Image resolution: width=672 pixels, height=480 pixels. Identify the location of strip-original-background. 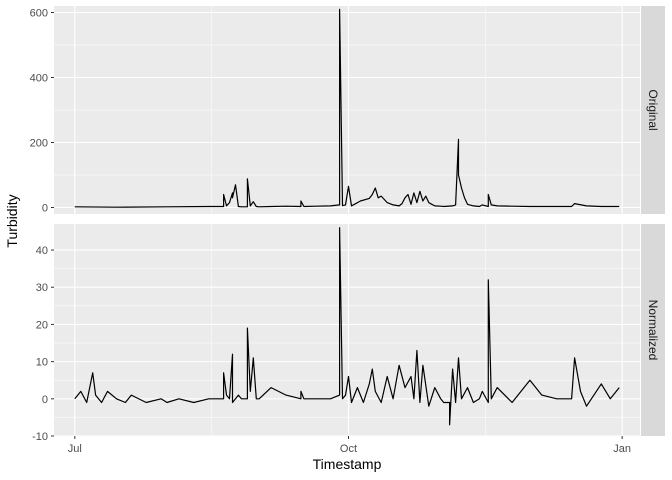
(653, 110).